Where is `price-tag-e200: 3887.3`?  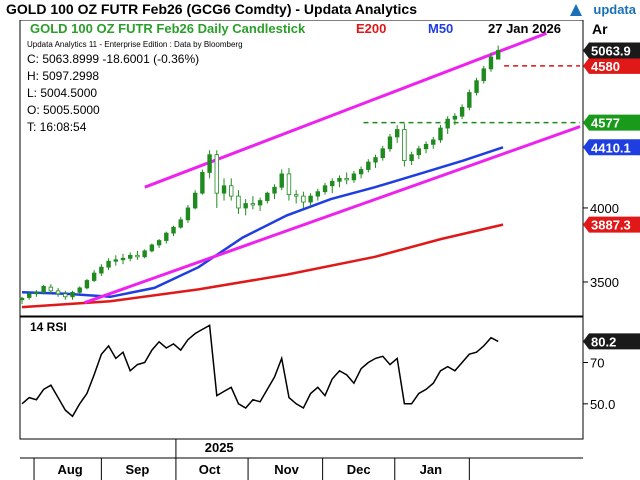
price-tag-e200: 3887.3 is located at coordinates (611, 224).